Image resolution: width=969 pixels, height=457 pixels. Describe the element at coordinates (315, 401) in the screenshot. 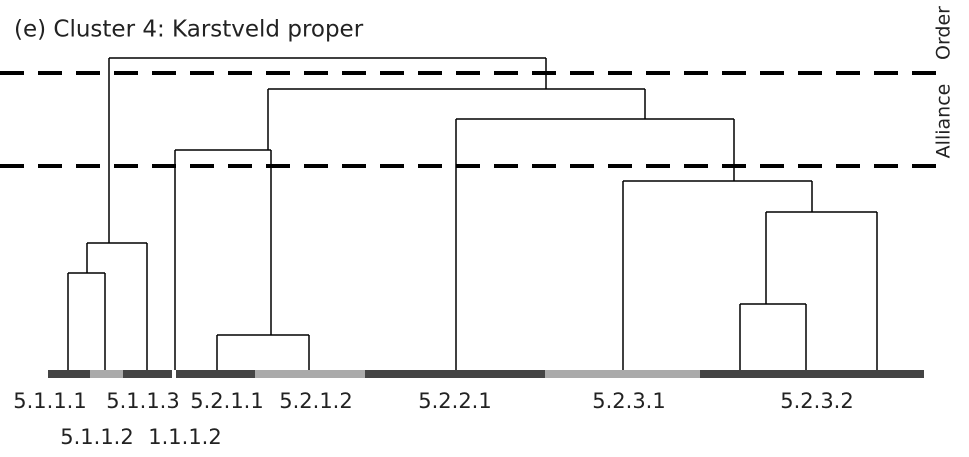

I see `cluster-label: 5.2.1.2` at that location.